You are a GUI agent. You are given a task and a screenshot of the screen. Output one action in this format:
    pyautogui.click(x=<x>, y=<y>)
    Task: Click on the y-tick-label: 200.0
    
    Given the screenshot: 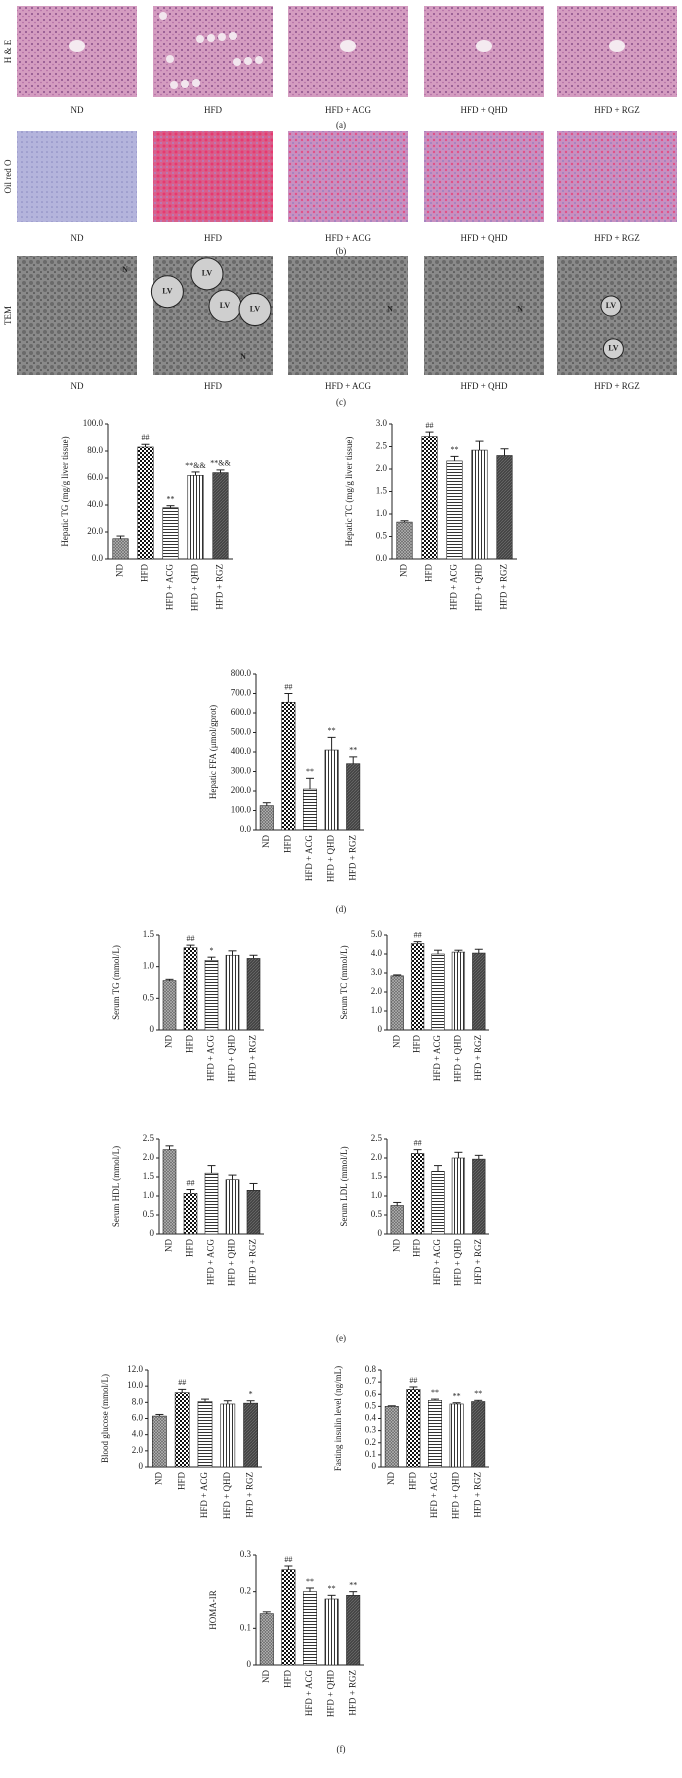 What is the action you would take?
    pyautogui.click(x=241, y=790)
    